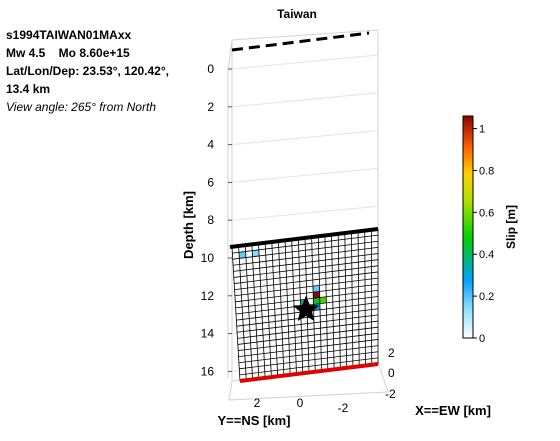 This screenshot has width=560, height=441. I want to click on ns-tick-0: 0, so click(300, 403).